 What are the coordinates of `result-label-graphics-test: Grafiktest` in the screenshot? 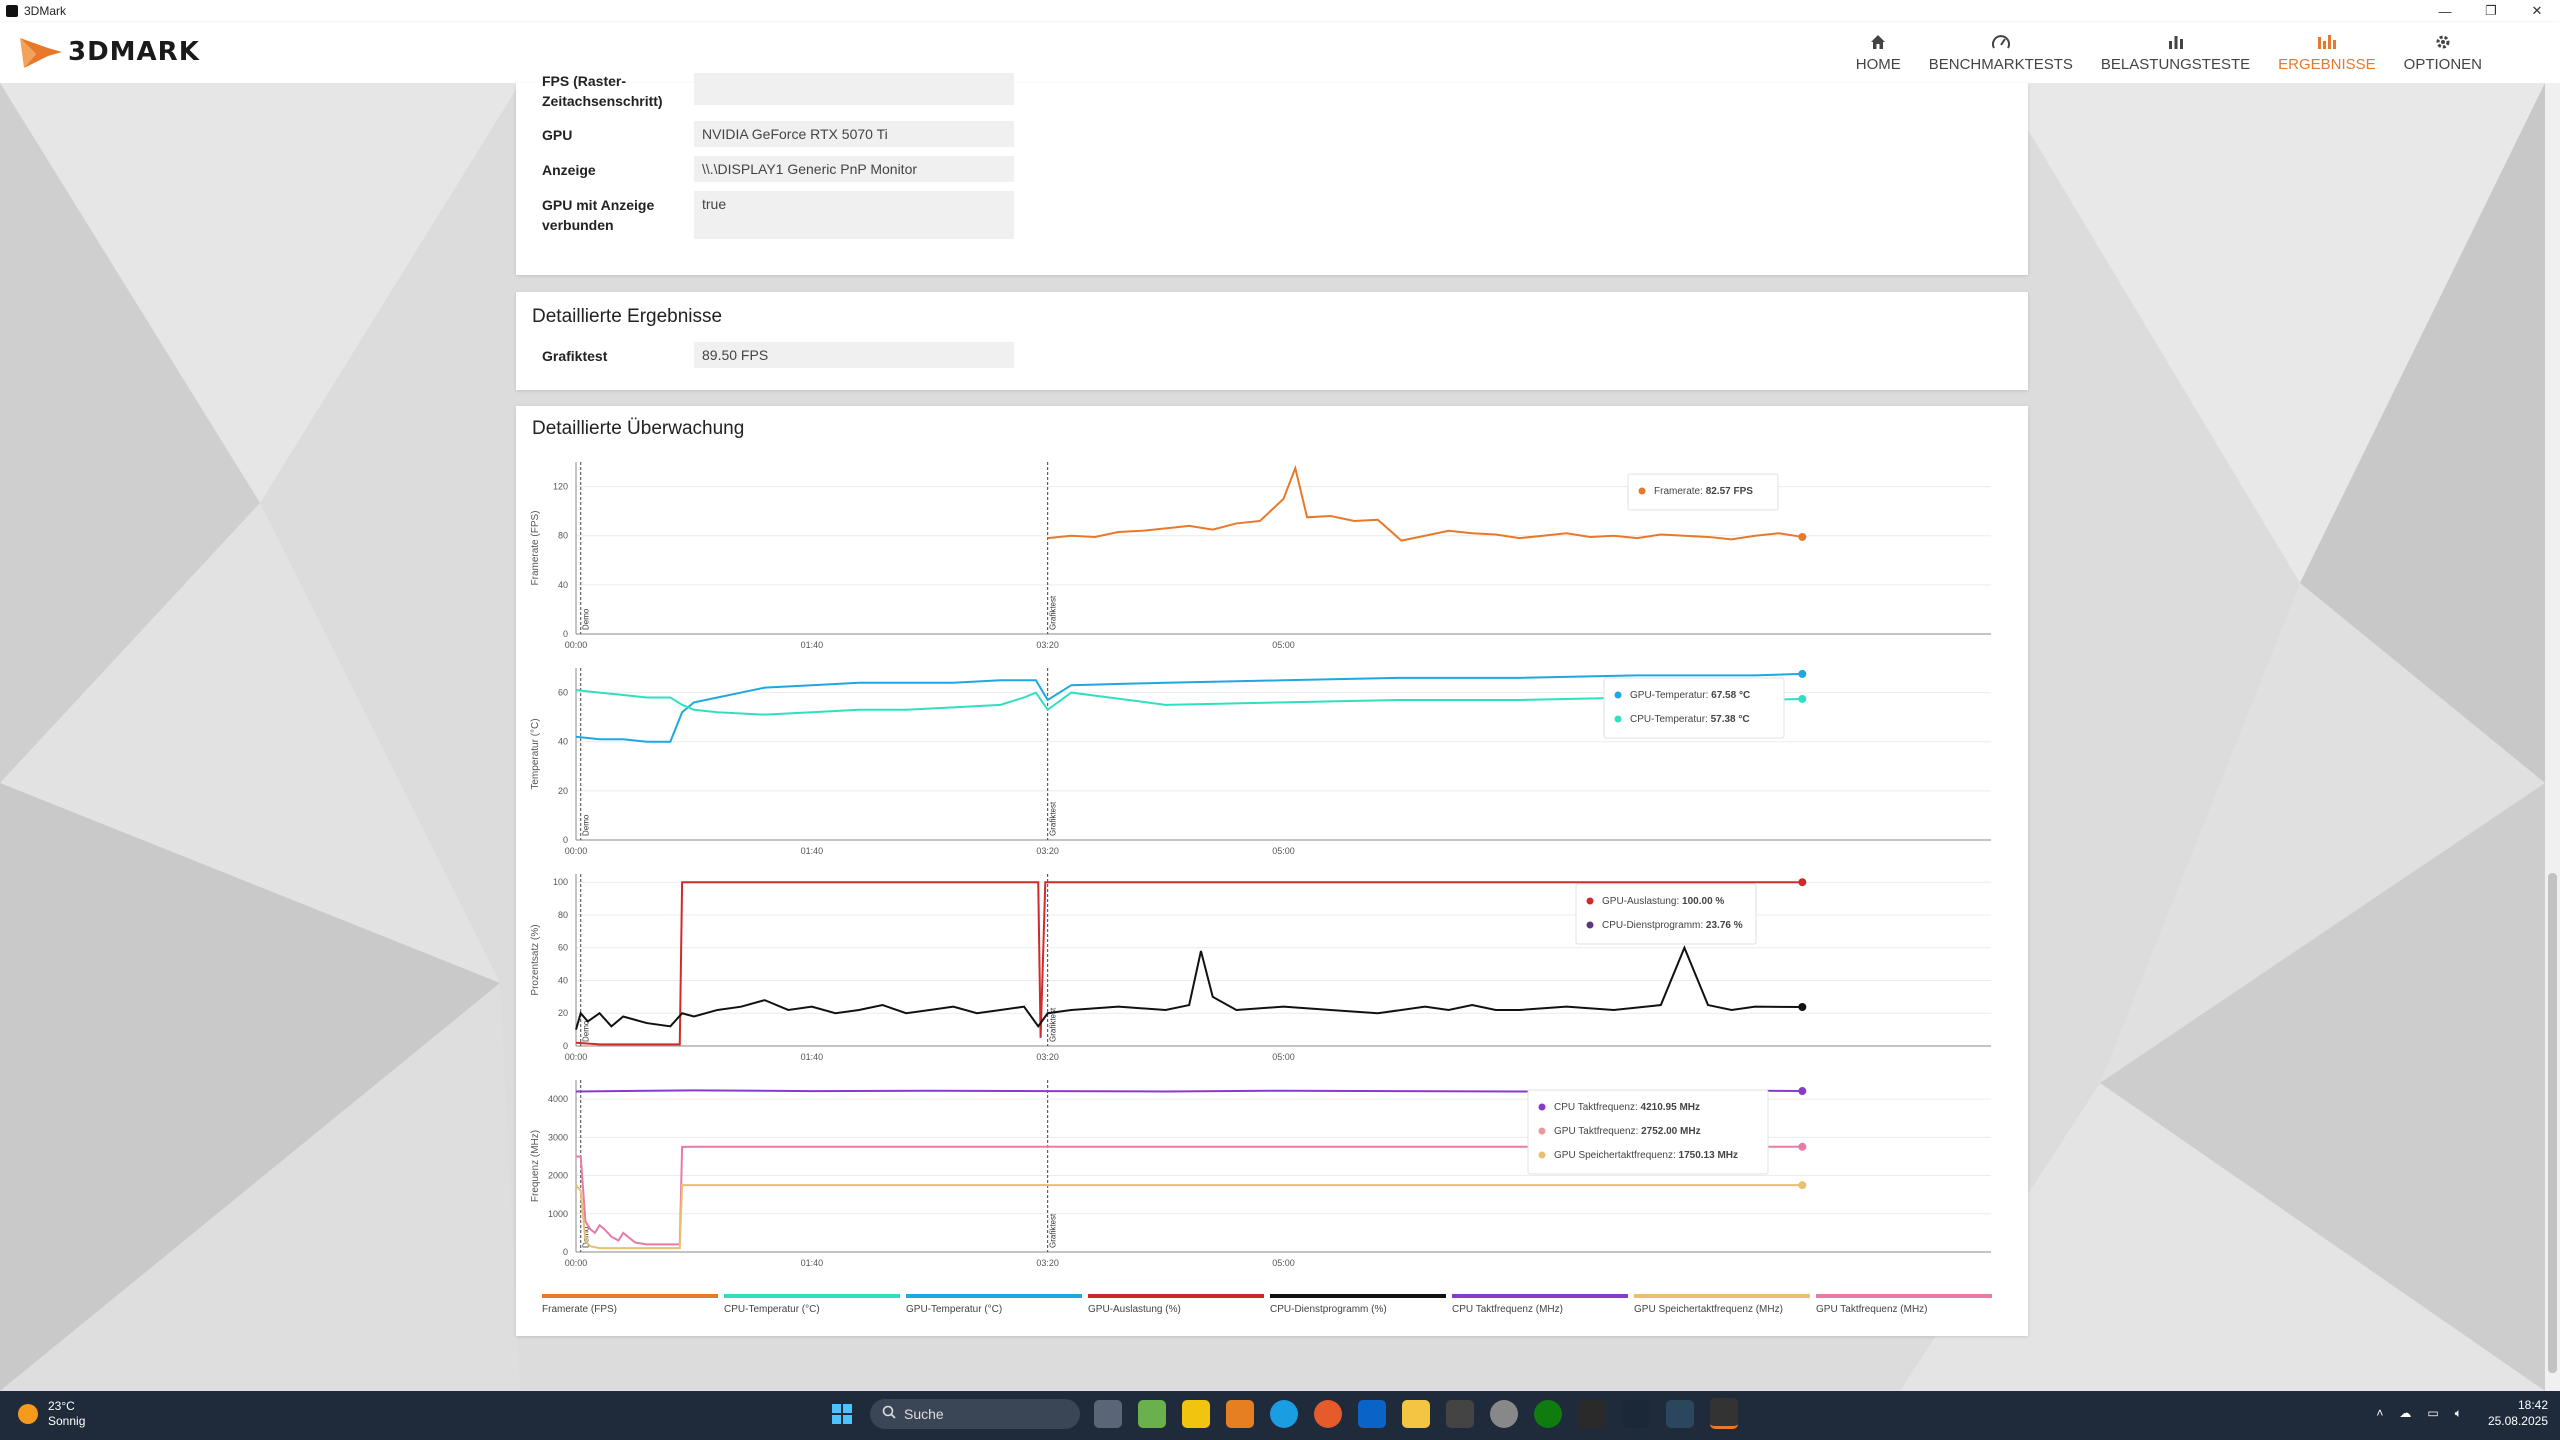 It's located at (575, 356).